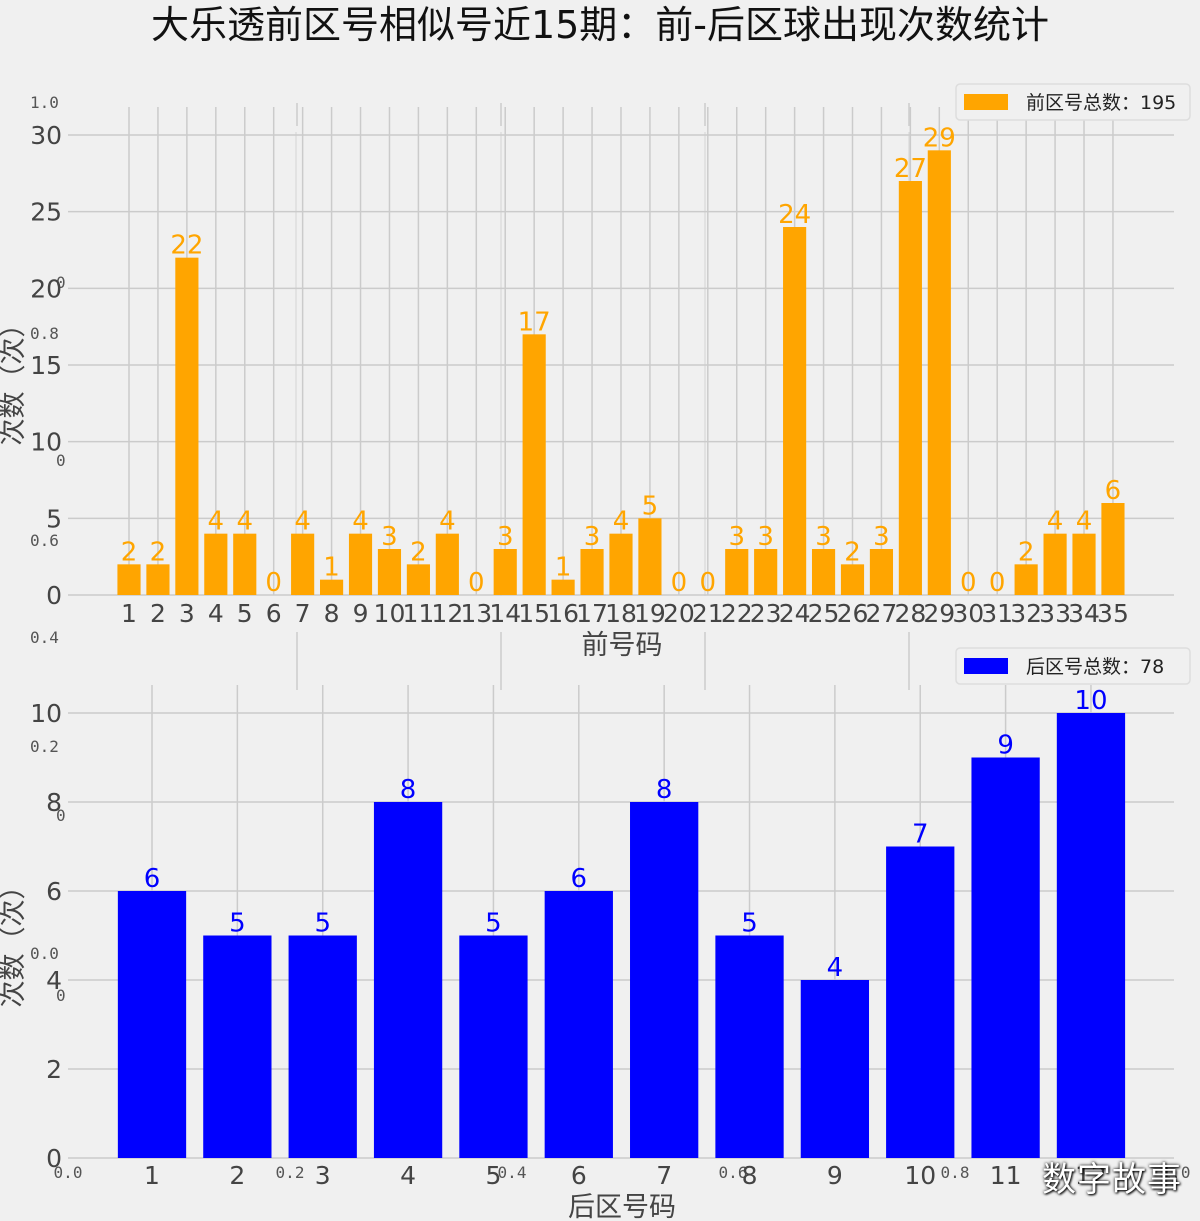  Describe the element at coordinates (46, 135) in the screenshot. I see `y-tick-label: 30` at that location.